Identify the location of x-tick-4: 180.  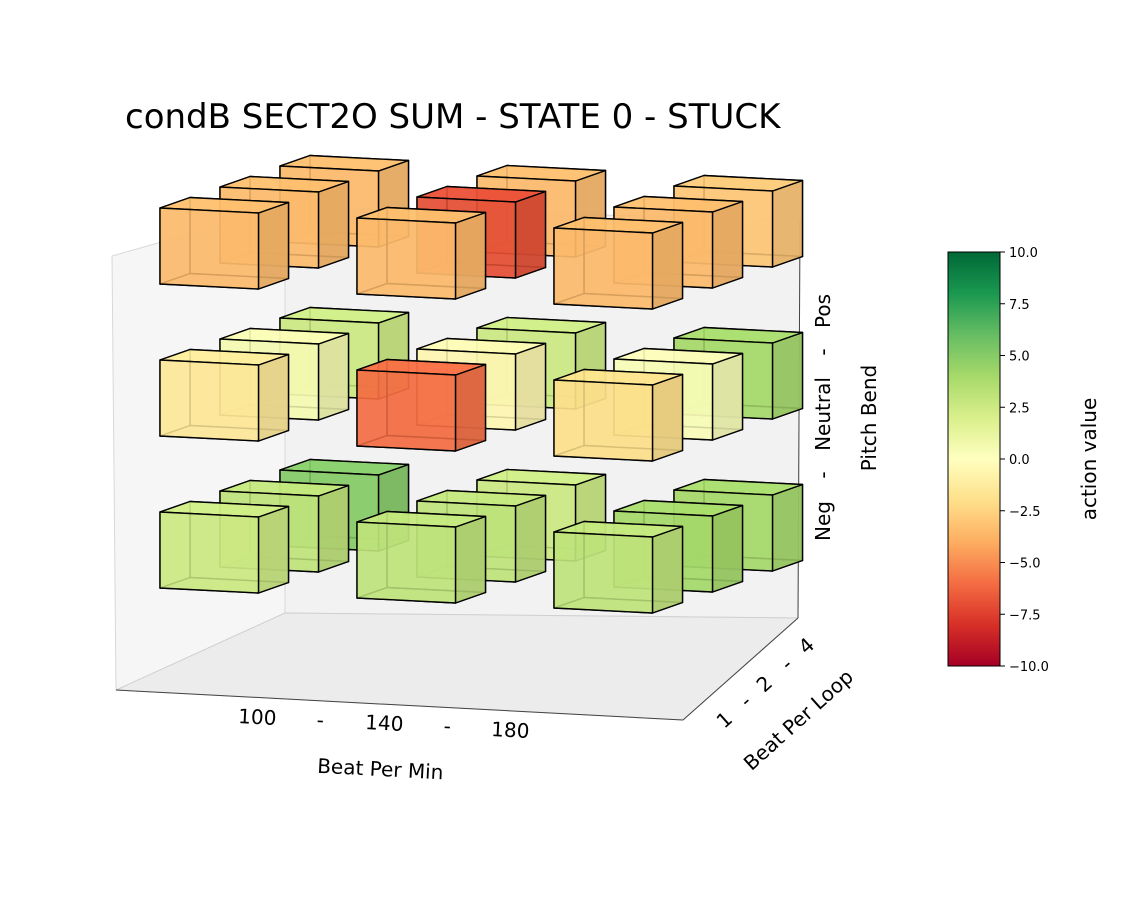
(510, 730).